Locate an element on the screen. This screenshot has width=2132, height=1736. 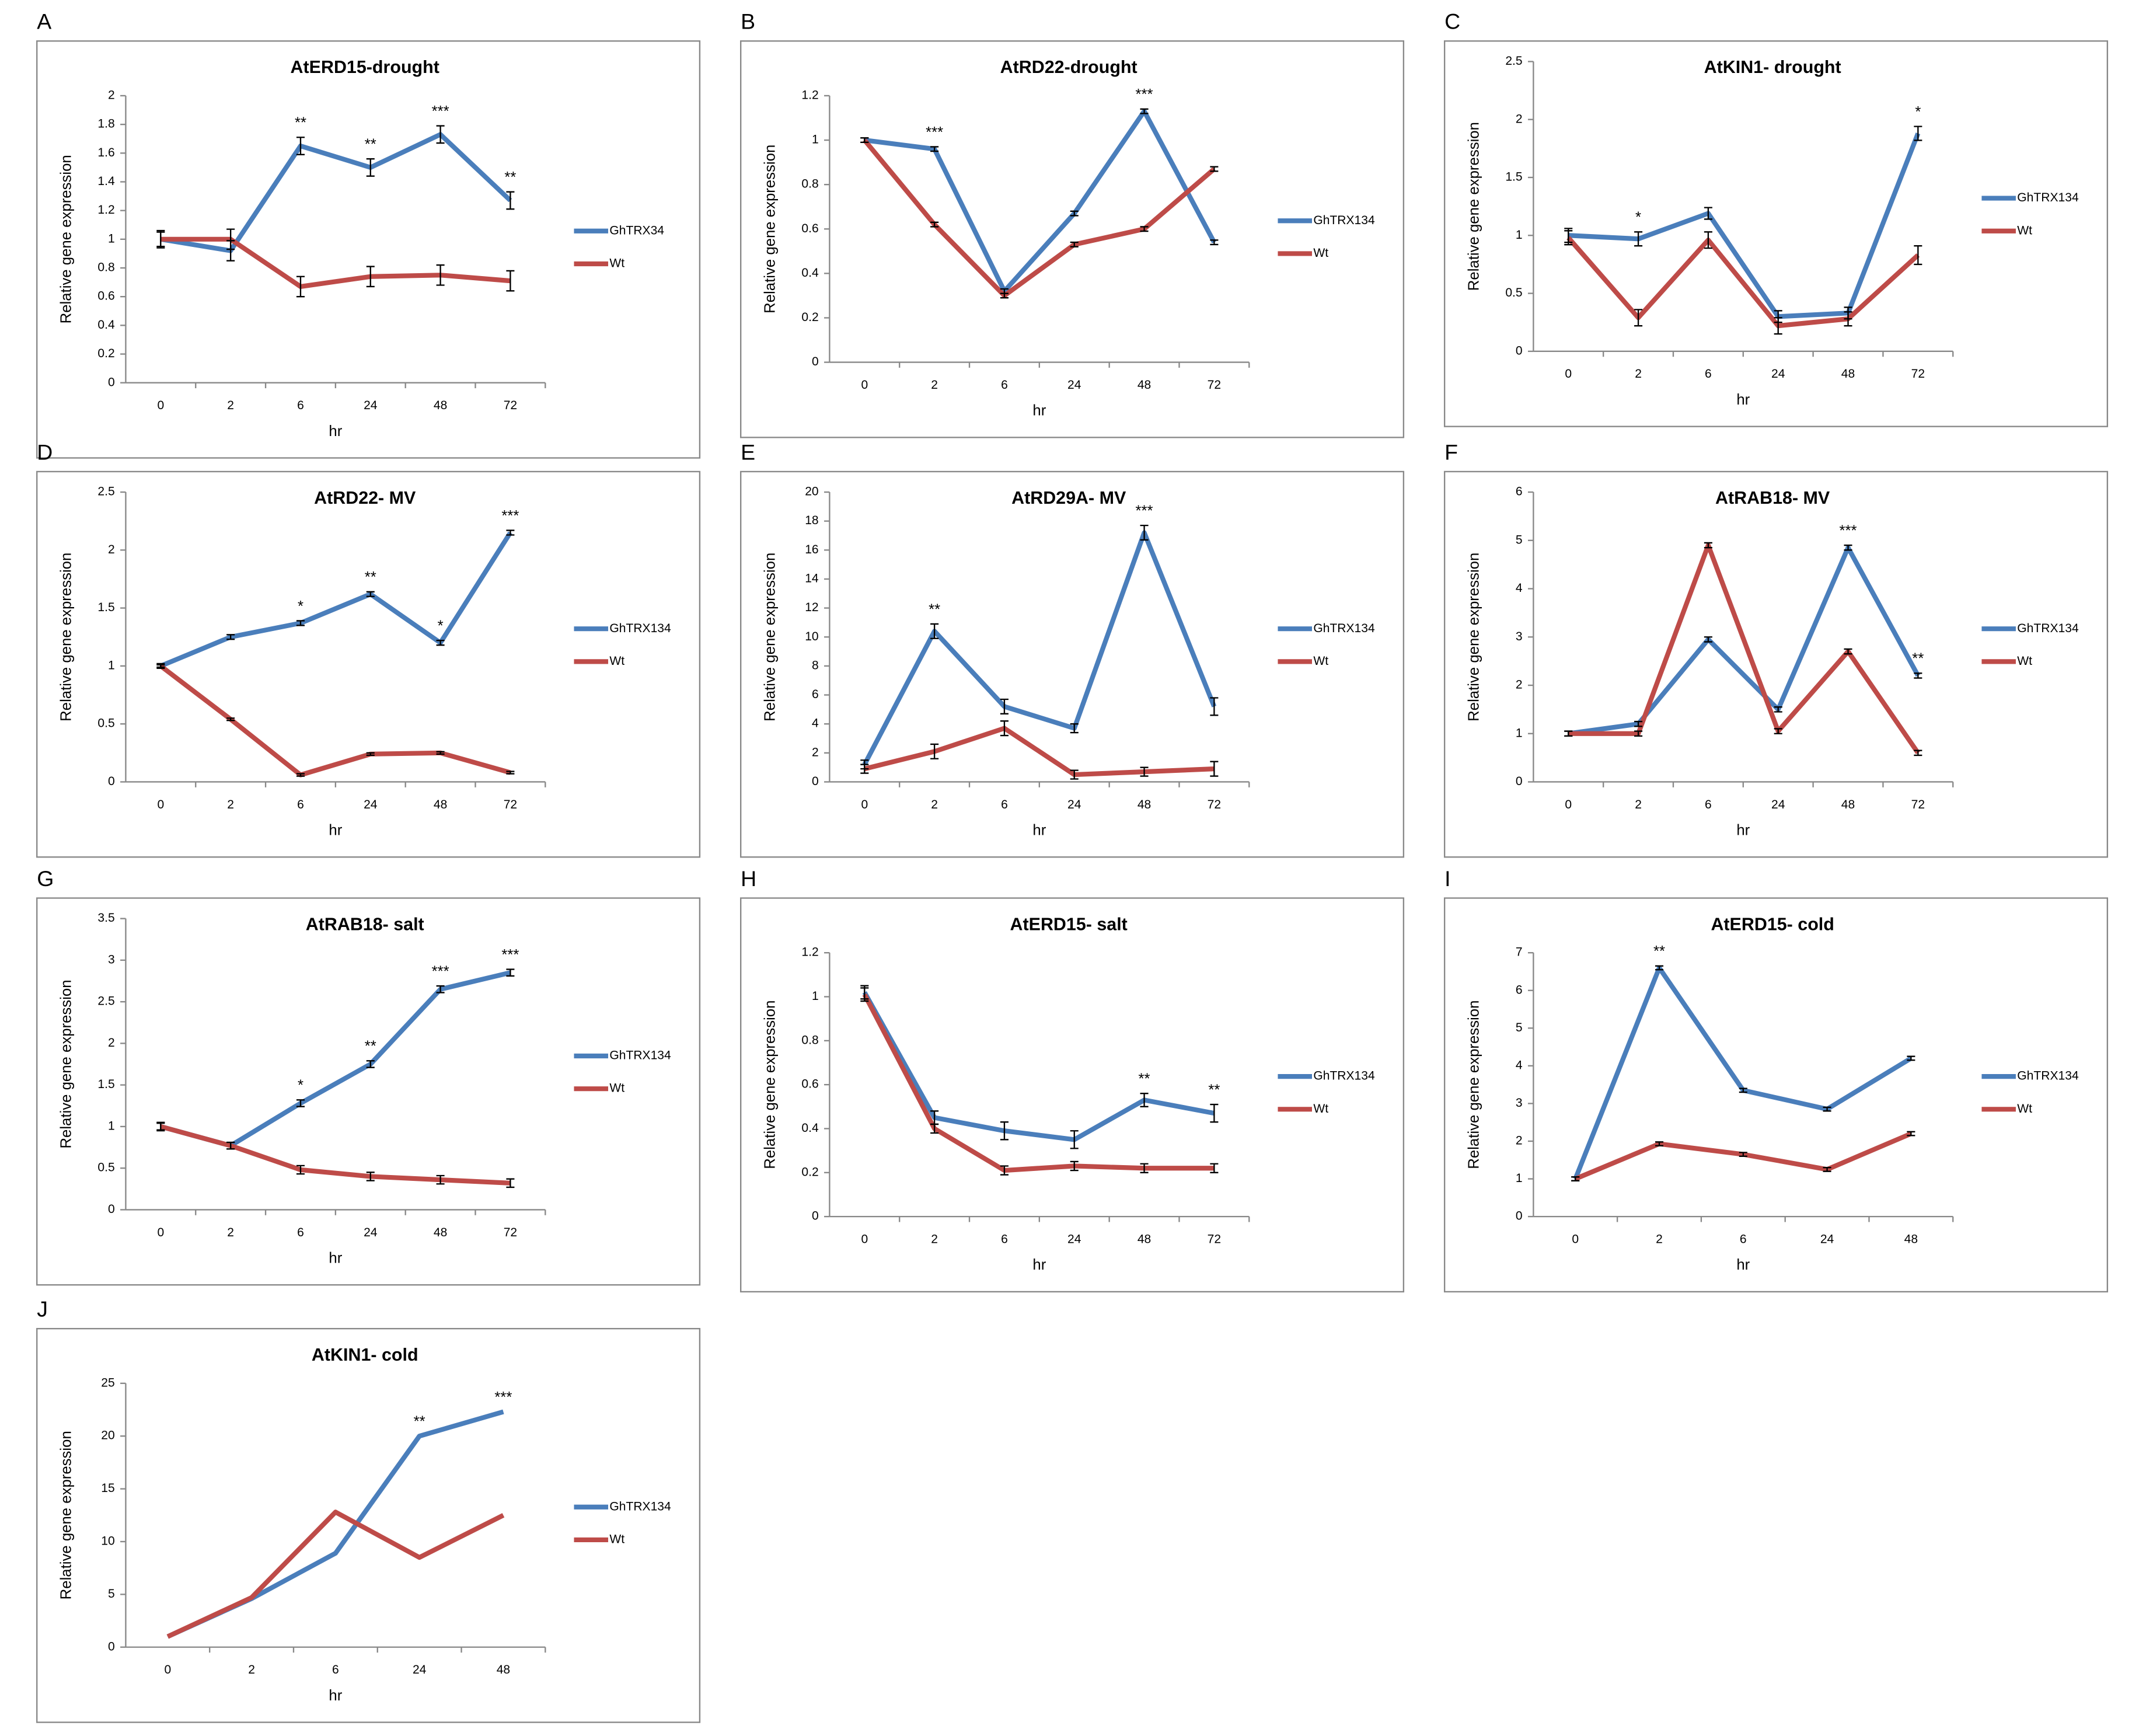
y-tick-label: 14 is located at coordinates (812, 578).